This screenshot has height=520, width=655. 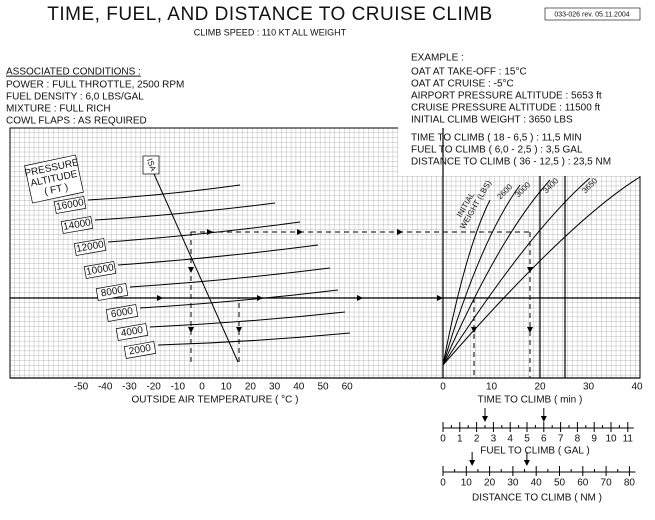 I want to click on revision: 033-026 rev. 05.11.2004, so click(x=591, y=14).